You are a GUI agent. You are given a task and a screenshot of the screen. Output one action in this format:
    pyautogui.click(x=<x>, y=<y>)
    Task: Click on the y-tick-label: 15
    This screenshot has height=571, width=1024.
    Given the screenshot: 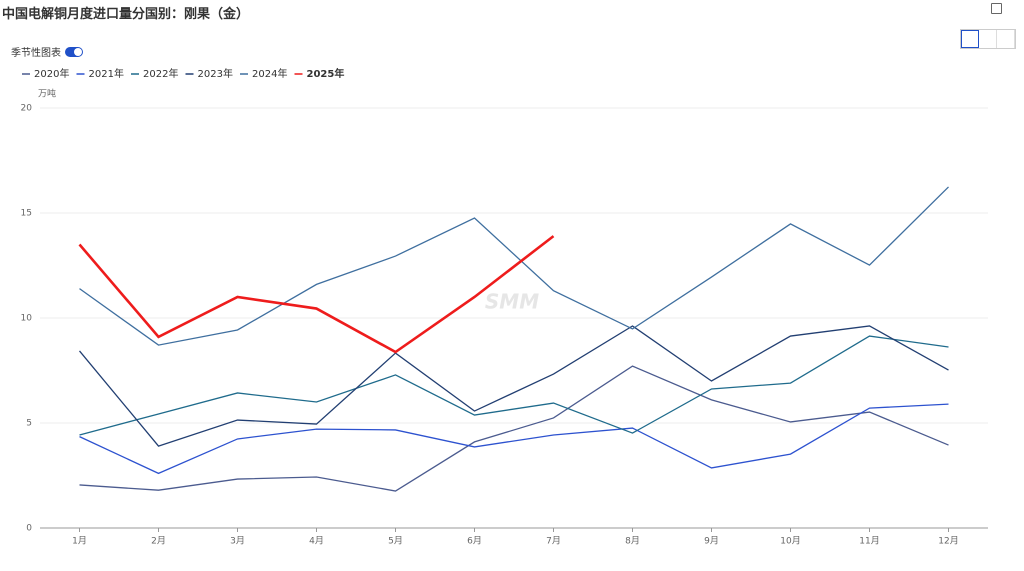 What is the action you would take?
    pyautogui.click(x=26, y=214)
    